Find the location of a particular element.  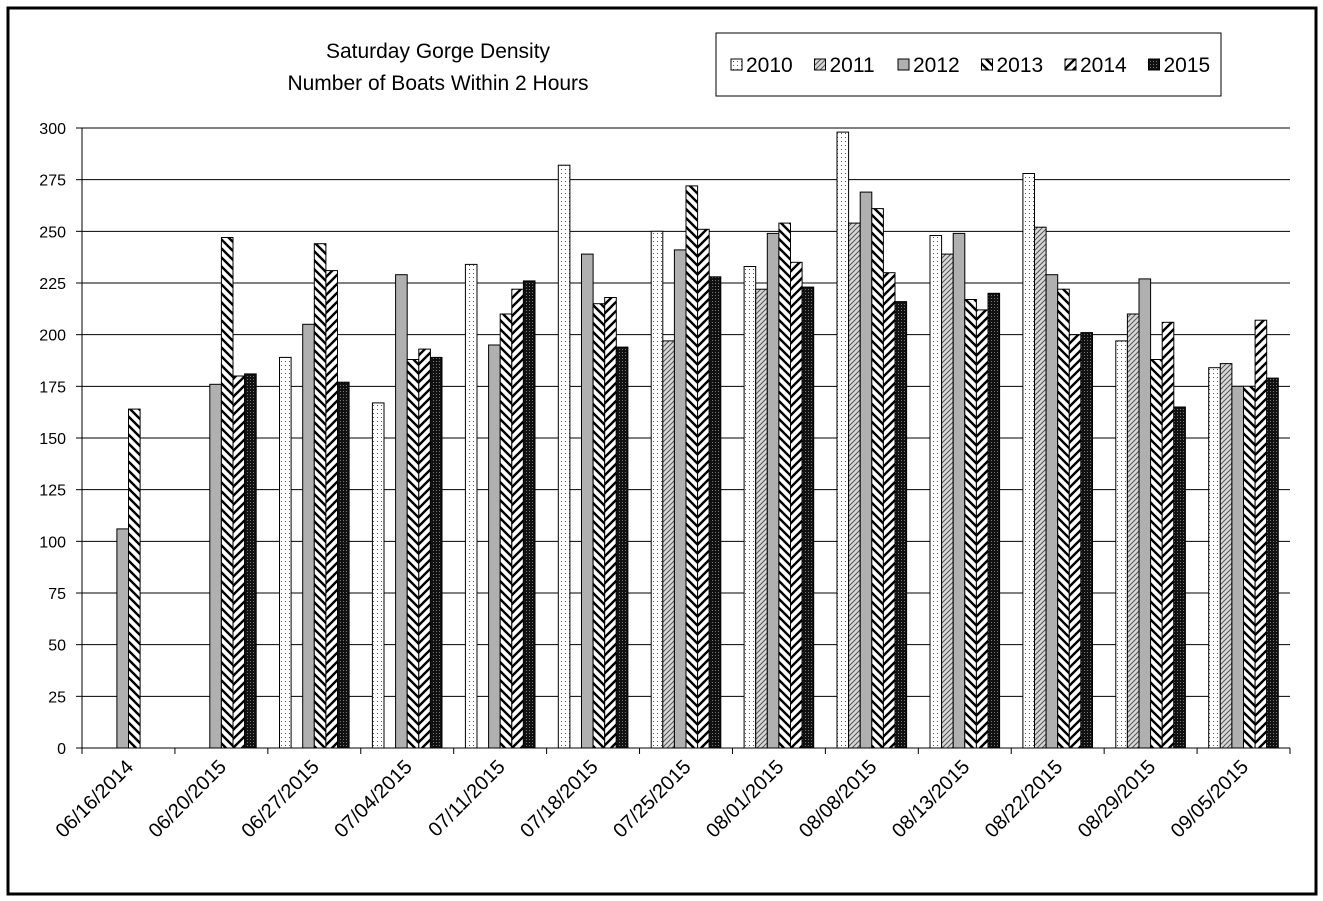

legend-box is located at coordinates (968, 64).